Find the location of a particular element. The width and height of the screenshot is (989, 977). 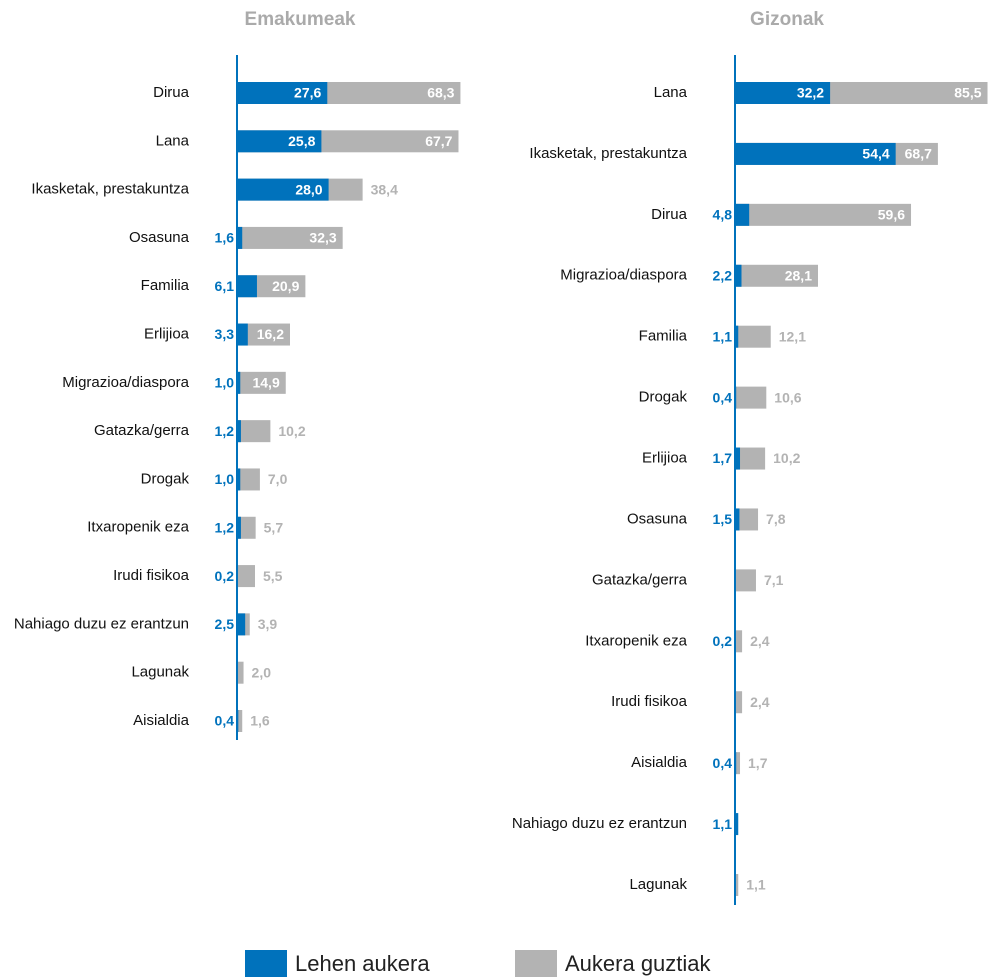

value-label: 5,7 is located at coordinates (274, 527).